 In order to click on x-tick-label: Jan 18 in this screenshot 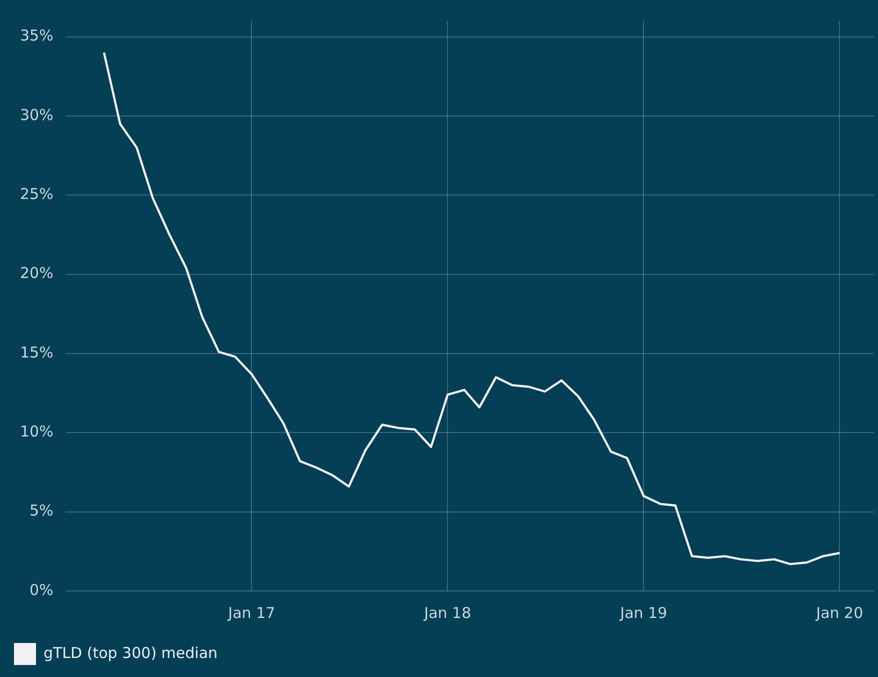, I will do `click(447, 613)`.